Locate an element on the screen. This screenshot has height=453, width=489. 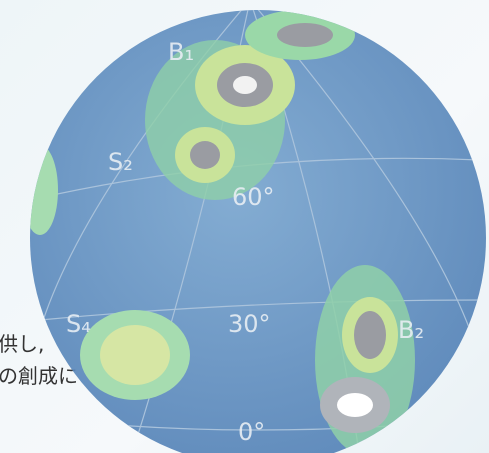
globe-label: B₂ is located at coordinates (411, 330).